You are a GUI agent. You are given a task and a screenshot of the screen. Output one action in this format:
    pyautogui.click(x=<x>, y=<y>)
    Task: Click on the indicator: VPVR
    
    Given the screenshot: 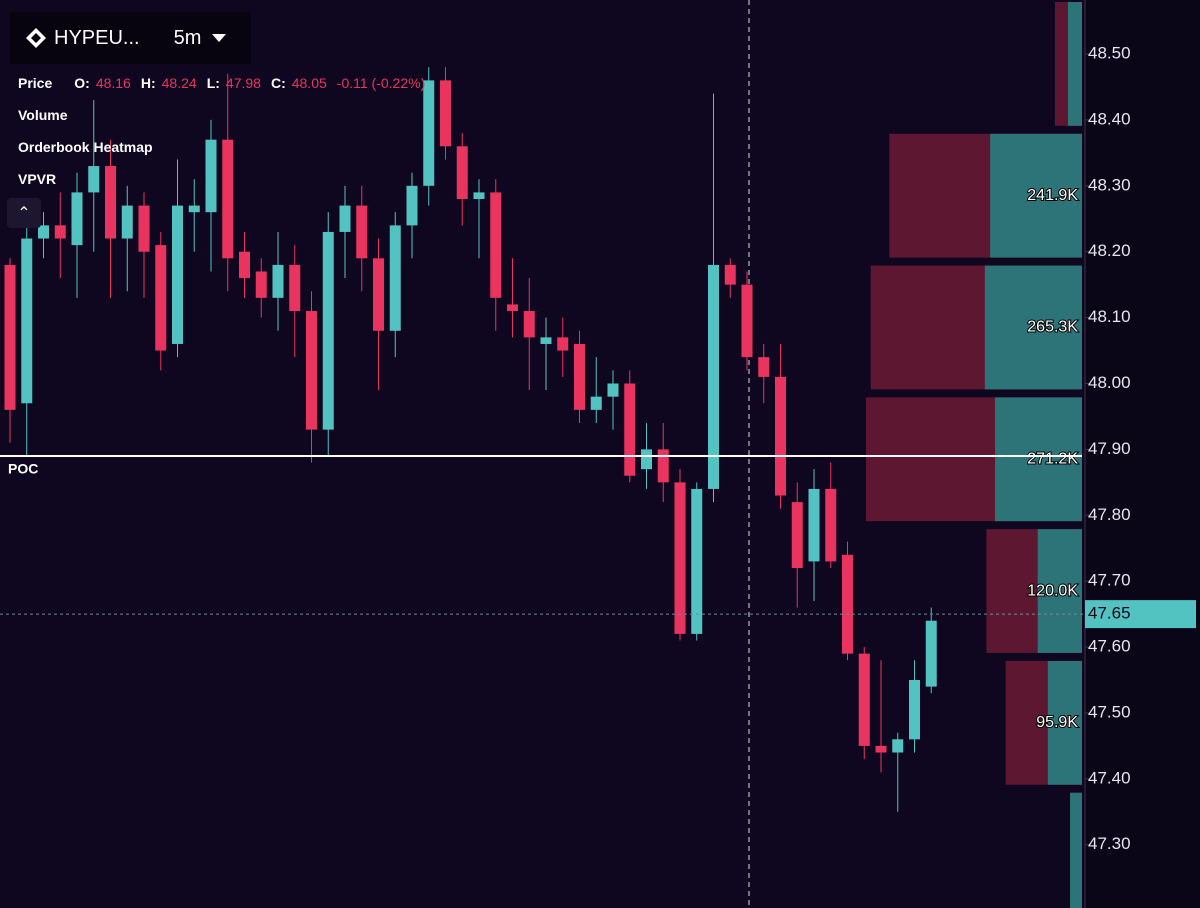 What is the action you would take?
    pyautogui.click(x=37, y=179)
    